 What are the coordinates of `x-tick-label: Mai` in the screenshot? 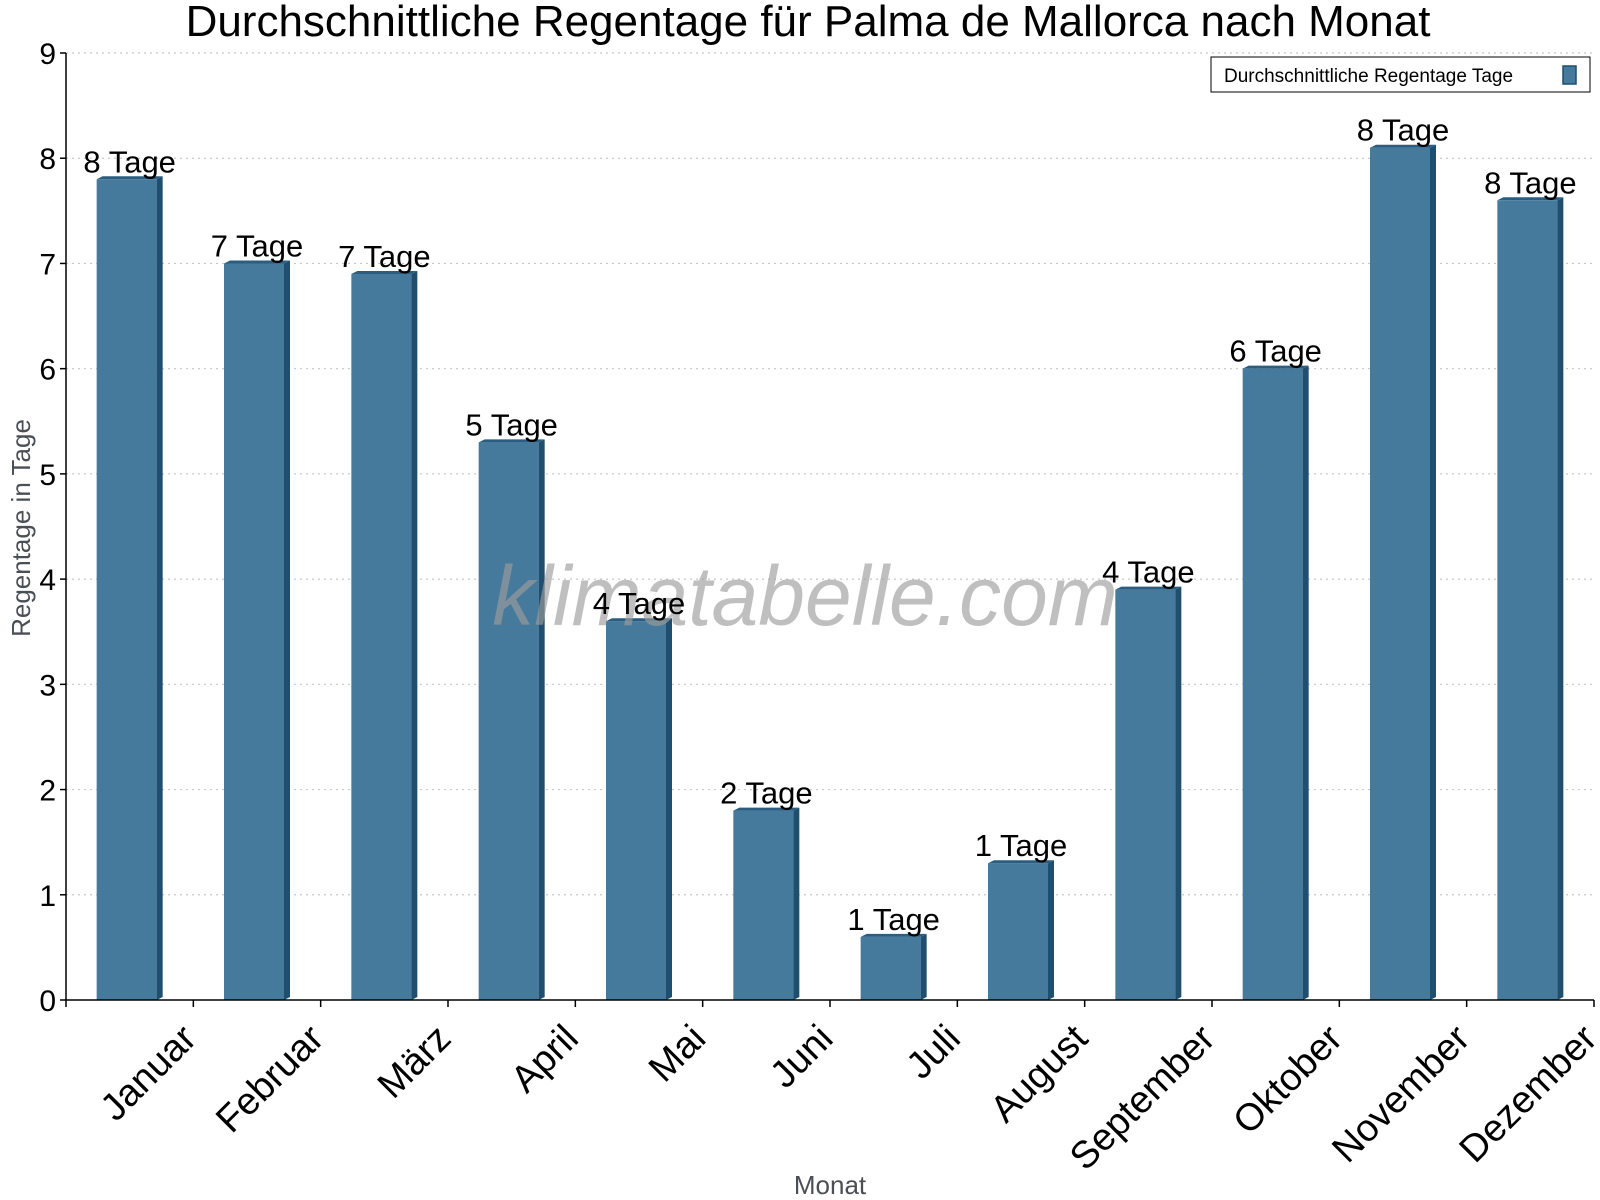 It's located at (677, 1053).